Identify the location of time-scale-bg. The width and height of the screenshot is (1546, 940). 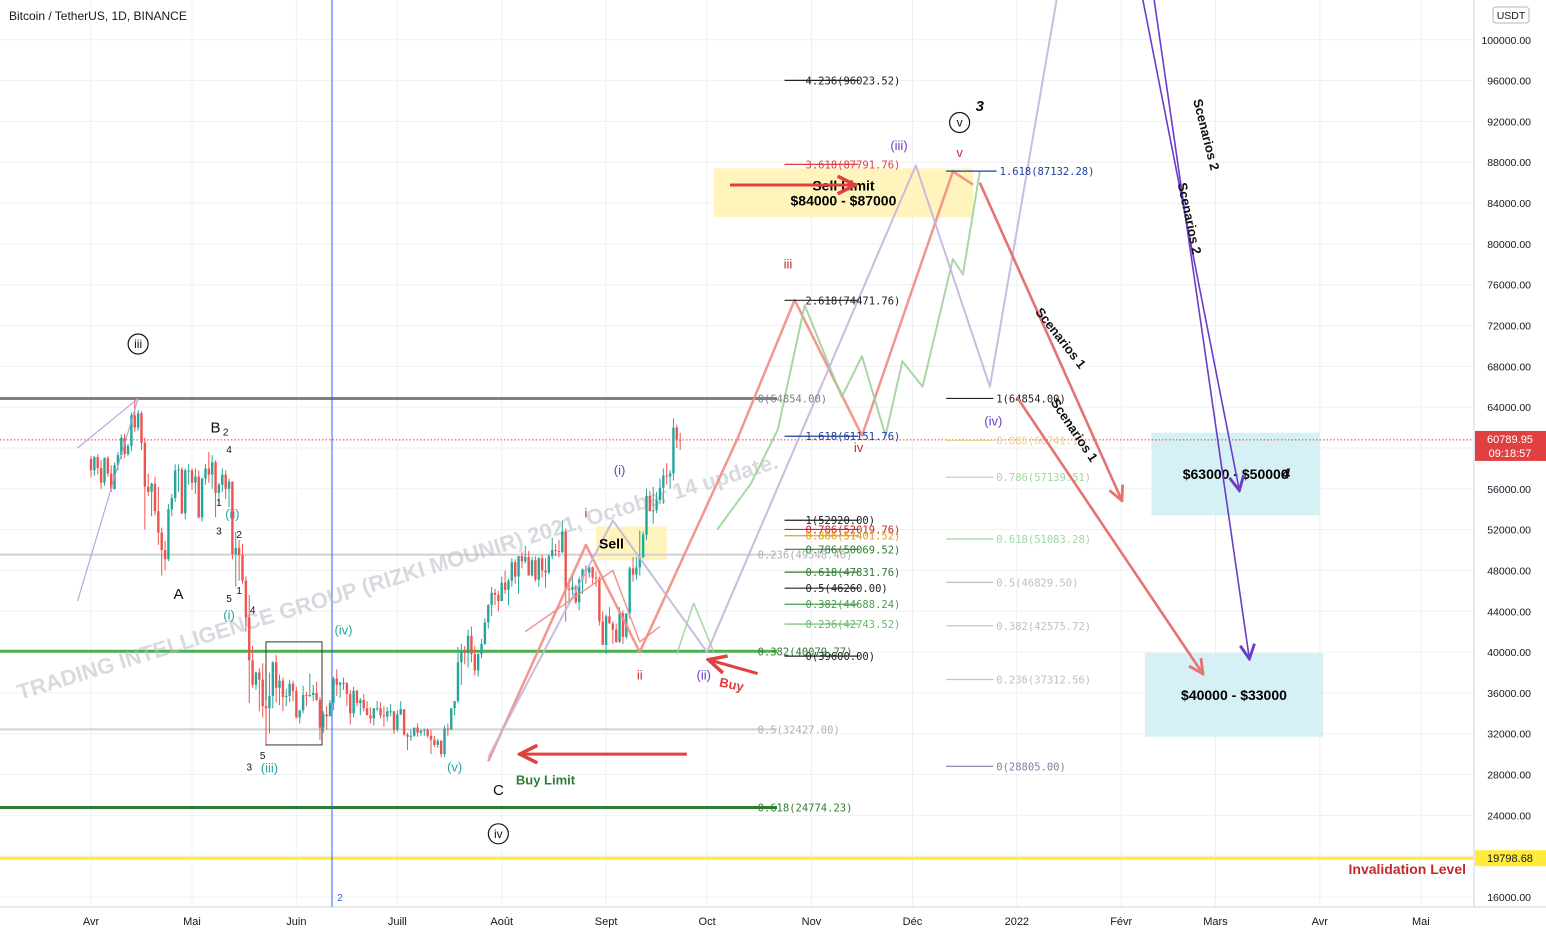
(773, 921).